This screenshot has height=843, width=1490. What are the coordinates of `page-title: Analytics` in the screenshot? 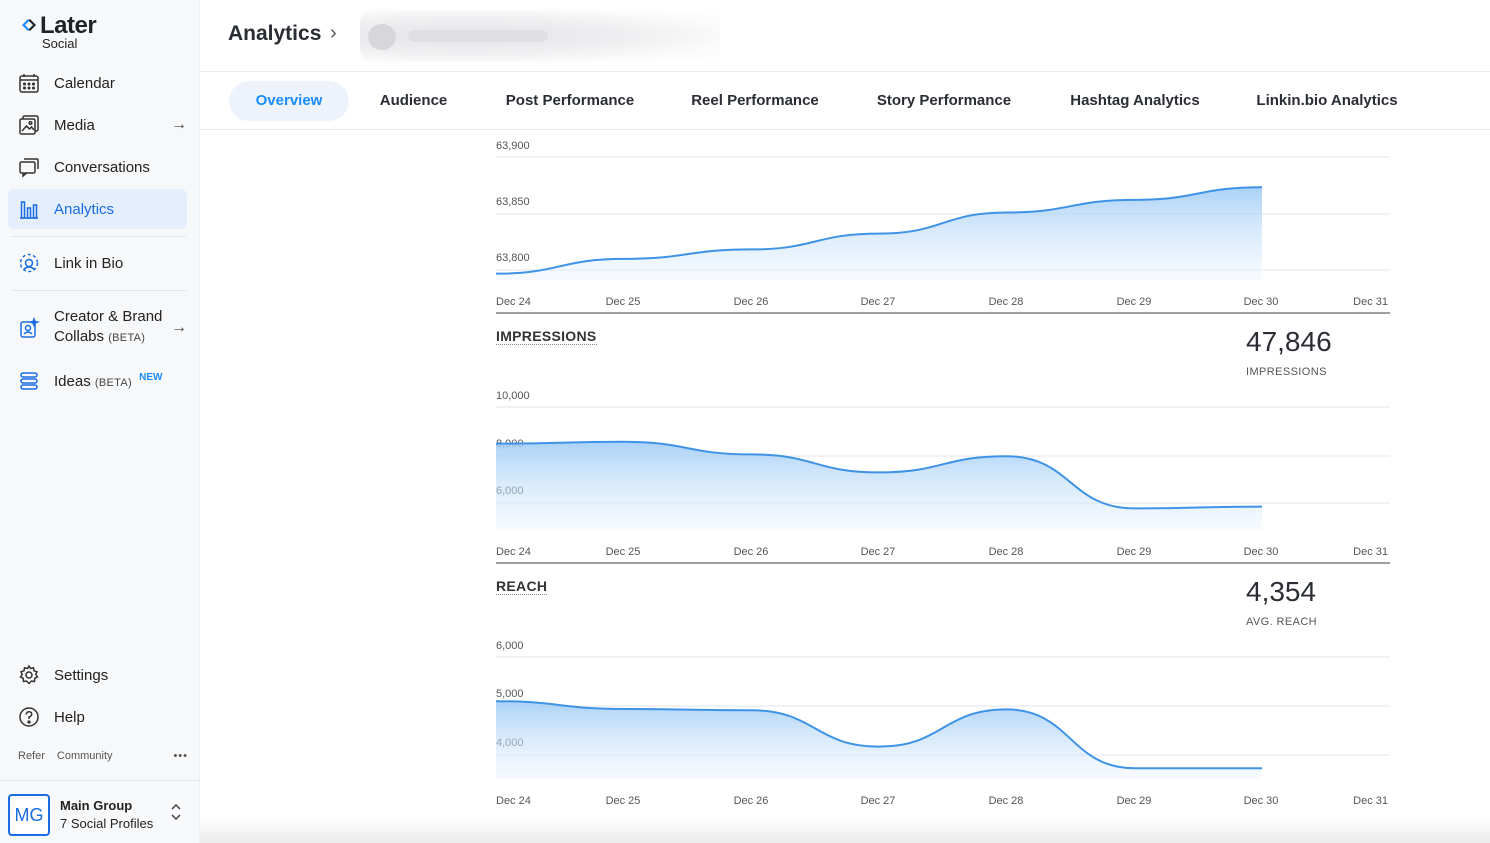 It's located at (275, 33).